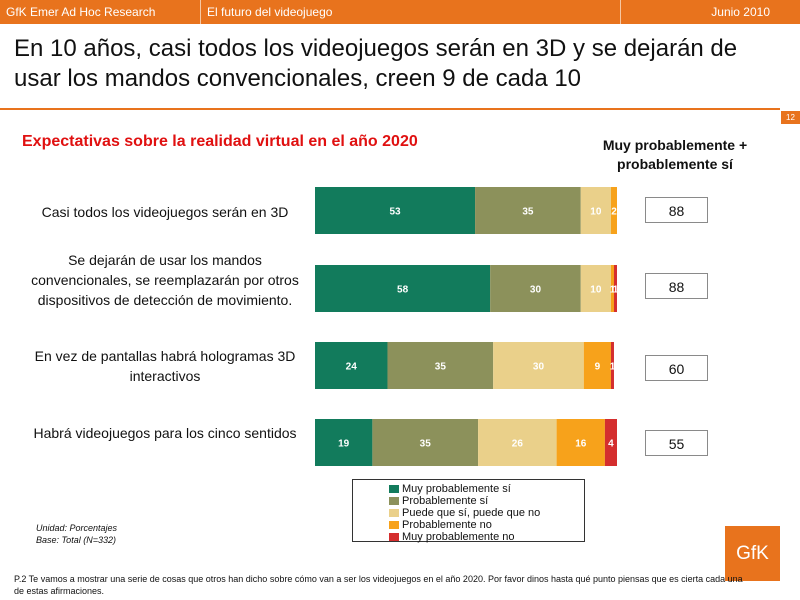 The height and width of the screenshot is (600, 800). Describe the element at coordinates (77, 528) in the screenshot. I see `unit-note: Unidad: Porcentajes` at that location.